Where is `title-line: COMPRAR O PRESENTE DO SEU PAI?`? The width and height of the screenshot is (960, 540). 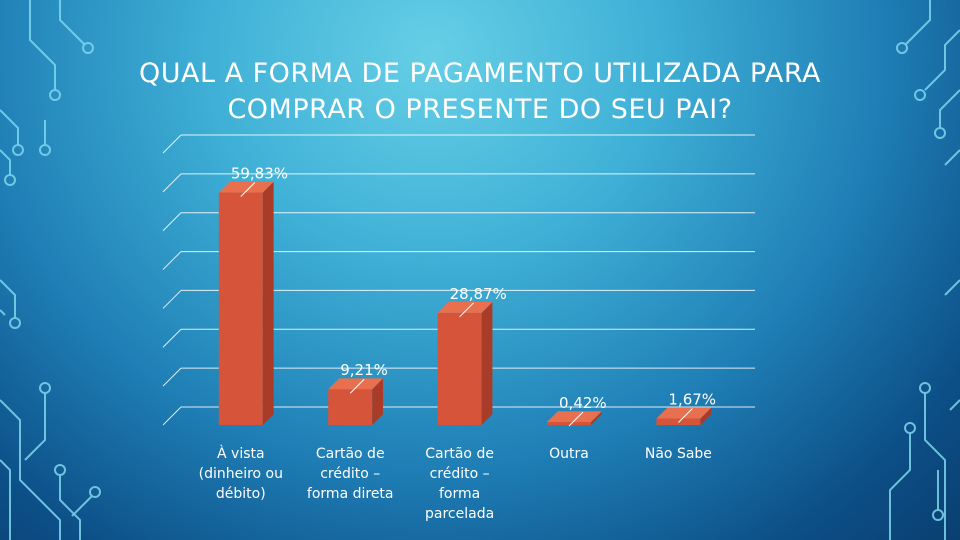
title-line: COMPRAR O PRESENTE DO SEU PAI? is located at coordinates (480, 109).